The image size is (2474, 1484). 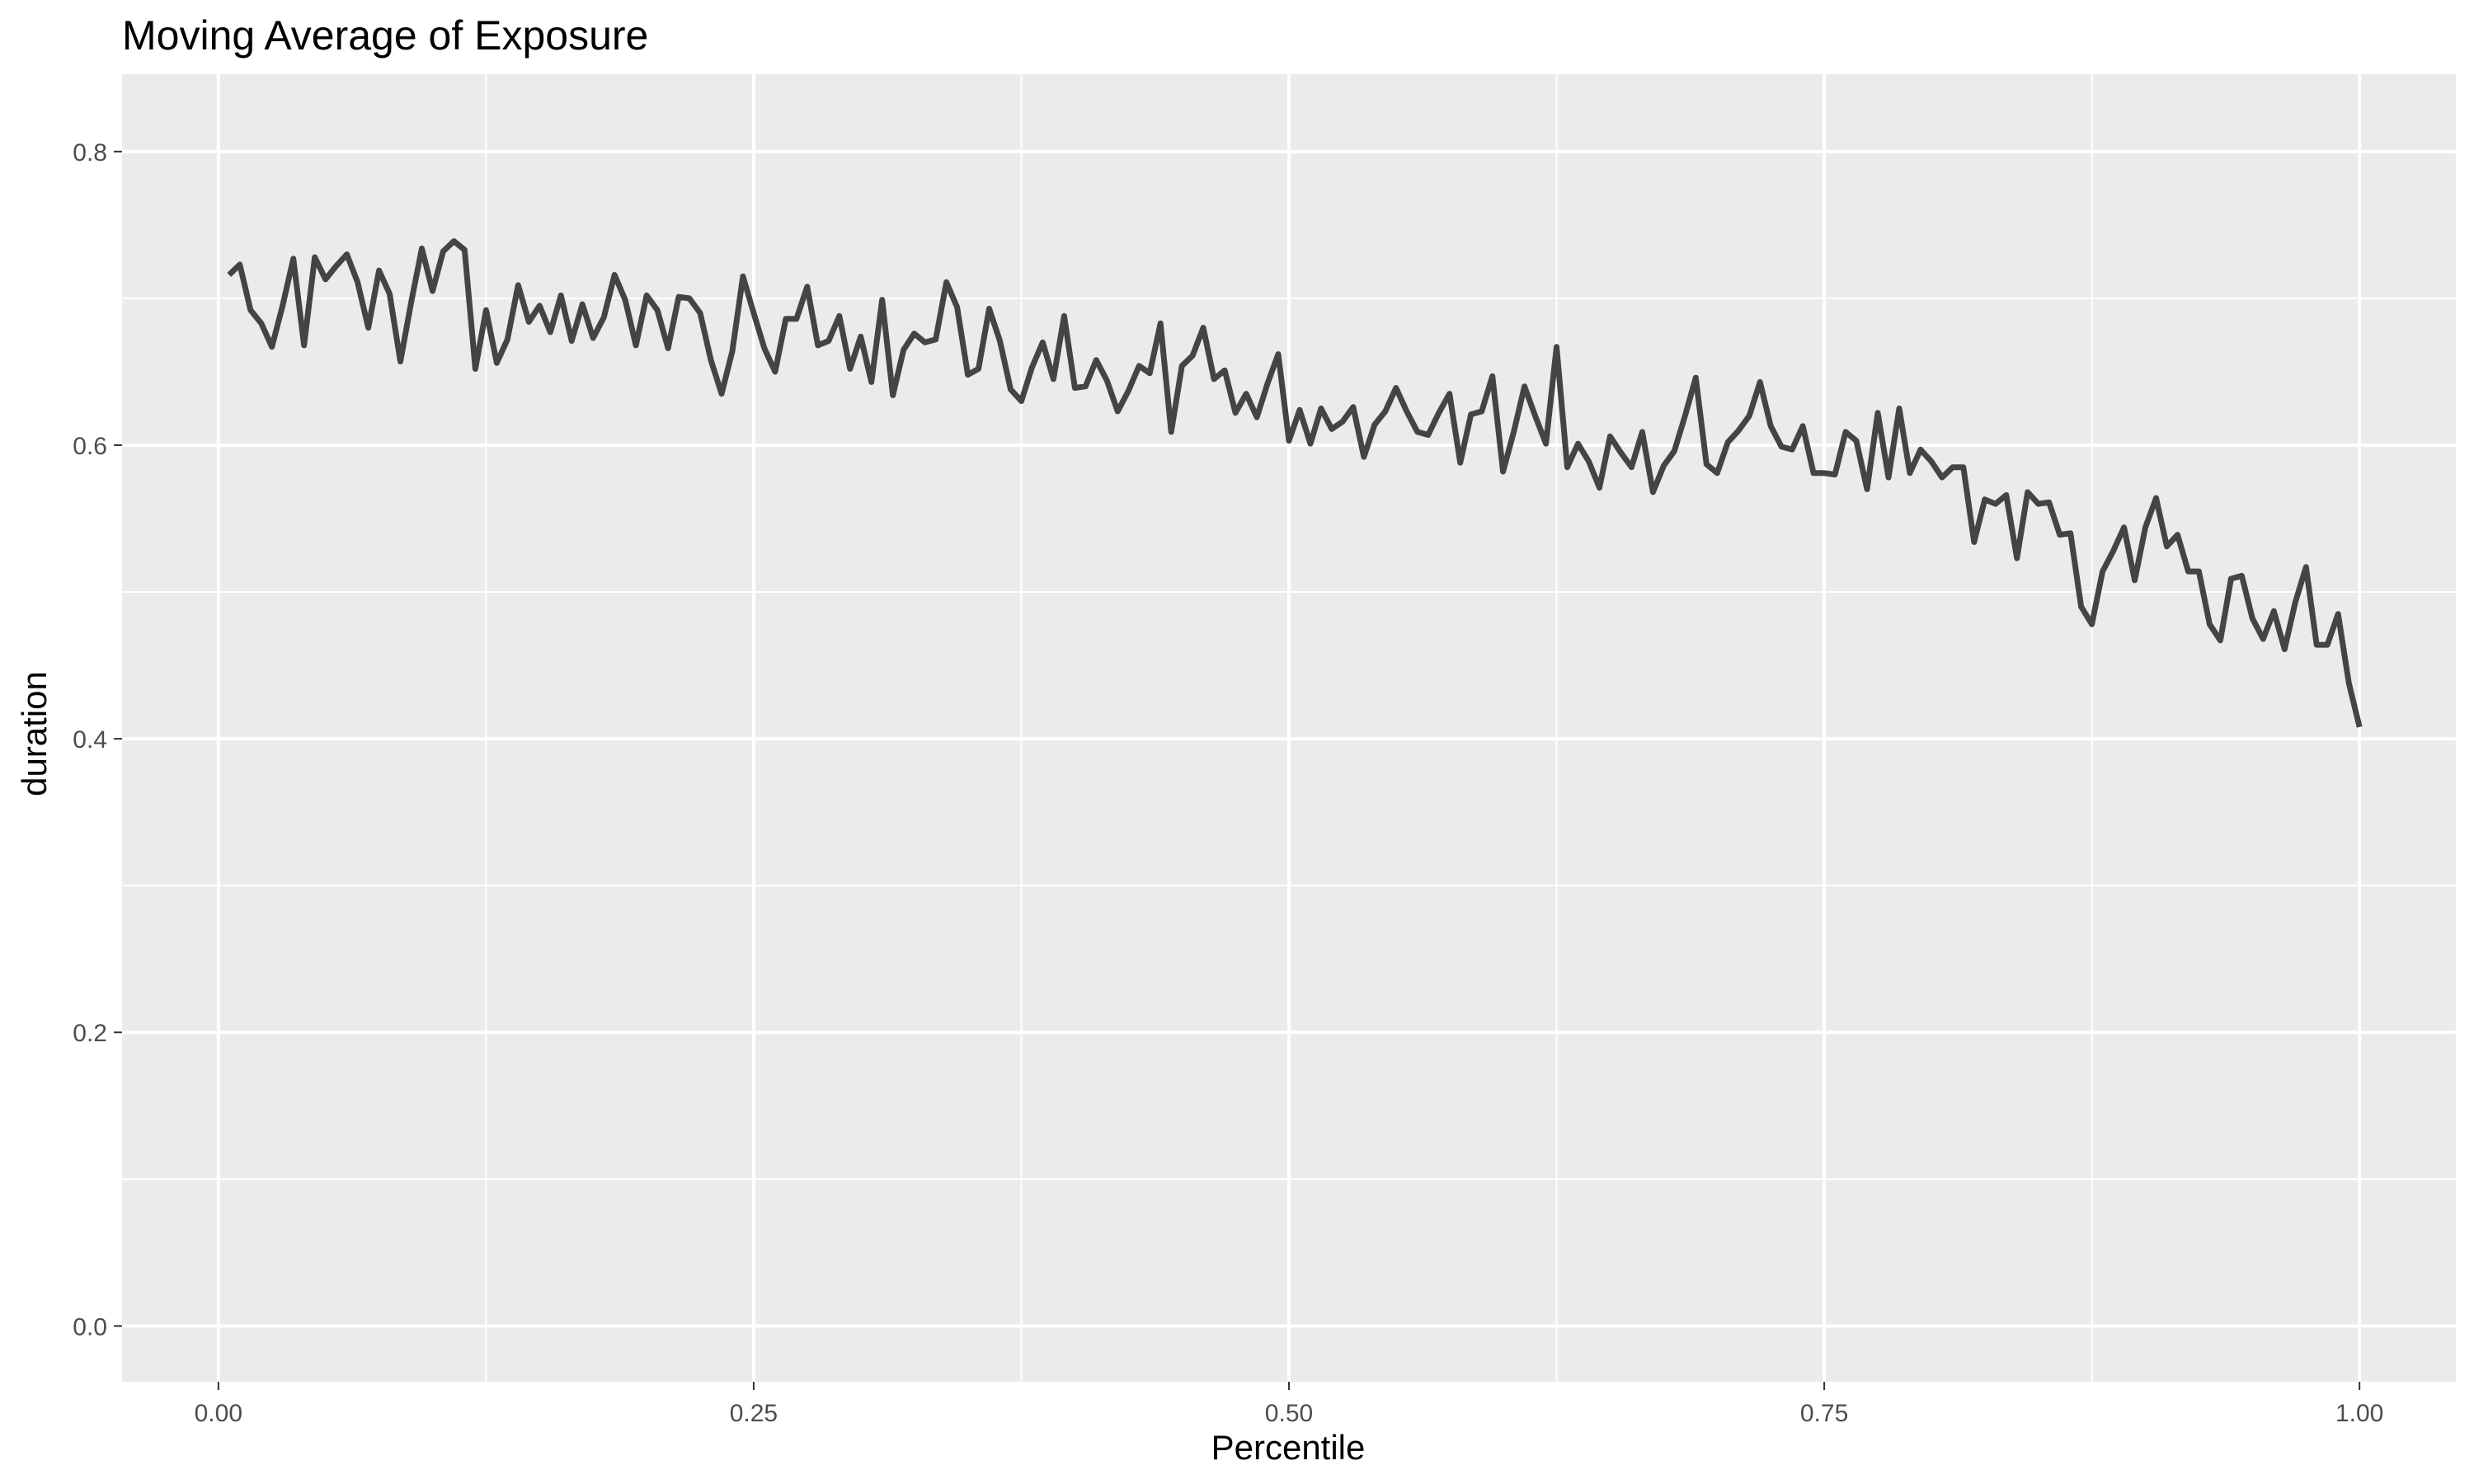 I want to click on x-tick-label: 0.75, so click(x=1824, y=1413).